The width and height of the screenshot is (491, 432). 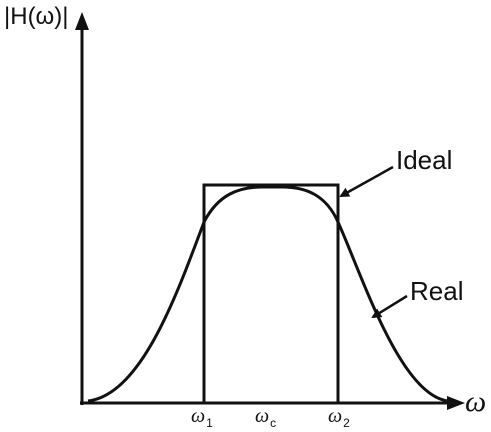 I want to click on ideal-response-curve, so click(x=271, y=293).